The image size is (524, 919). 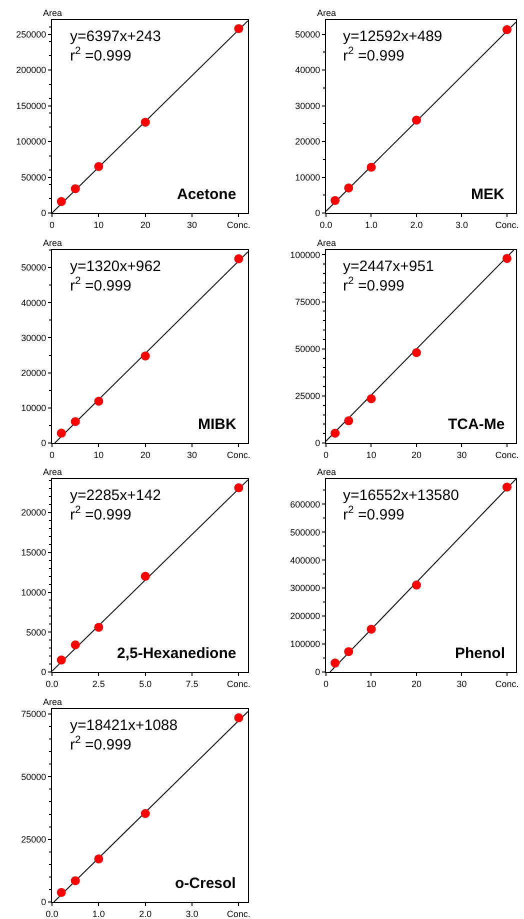 I want to click on annotation: y=12592x+489, so click(x=392, y=36).